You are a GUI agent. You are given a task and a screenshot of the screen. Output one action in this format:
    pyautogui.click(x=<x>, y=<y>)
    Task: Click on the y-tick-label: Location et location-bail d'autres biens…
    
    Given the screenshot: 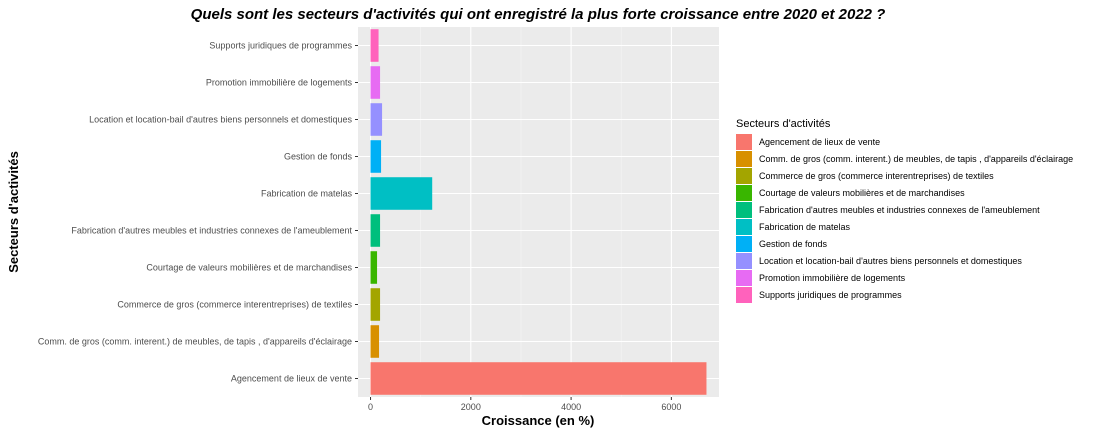 What is the action you would take?
    pyautogui.click(x=220, y=120)
    